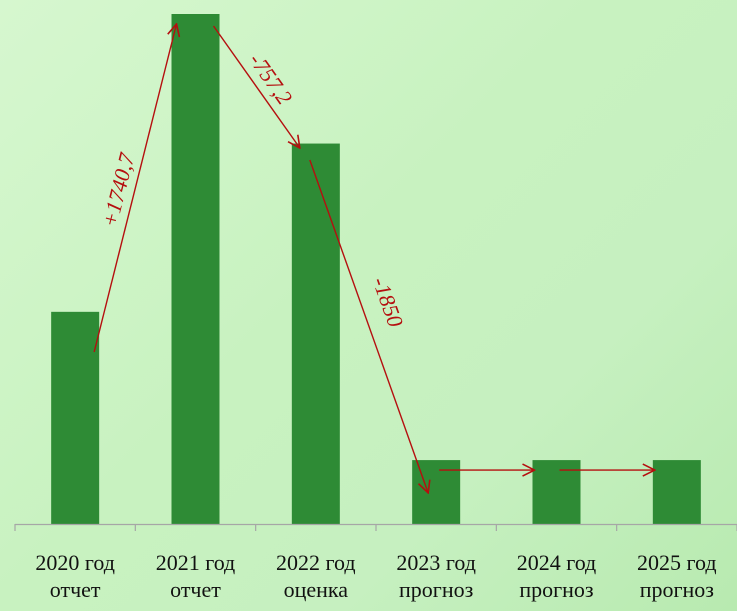 The height and width of the screenshot is (611, 737). I want to click on change-label: -1850, so click(388, 302).